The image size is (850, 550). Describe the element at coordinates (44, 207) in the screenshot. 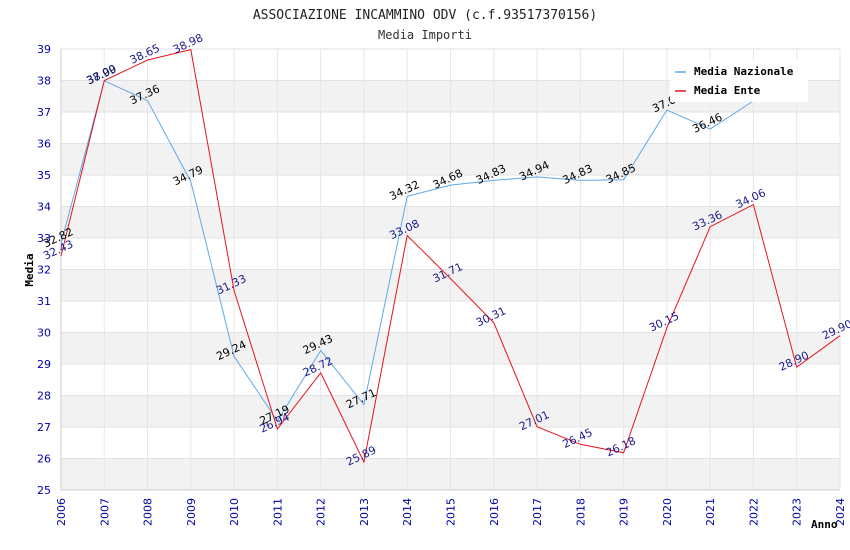

I see `y-tick-label: 34` at that location.